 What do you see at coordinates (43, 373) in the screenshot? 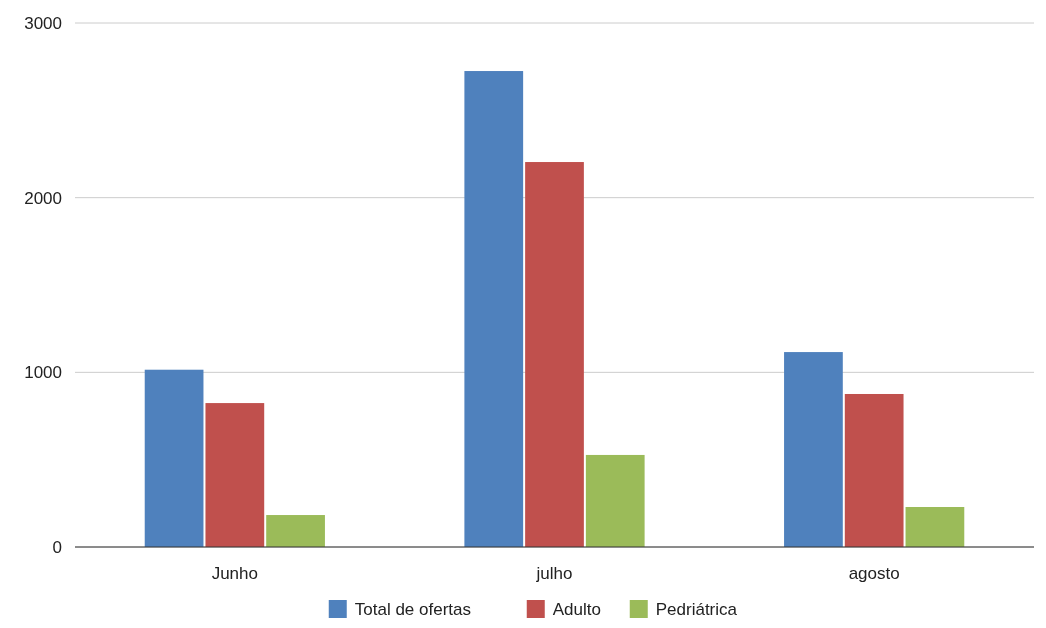
I see `y-tick-label: 1000` at bounding box center [43, 373].